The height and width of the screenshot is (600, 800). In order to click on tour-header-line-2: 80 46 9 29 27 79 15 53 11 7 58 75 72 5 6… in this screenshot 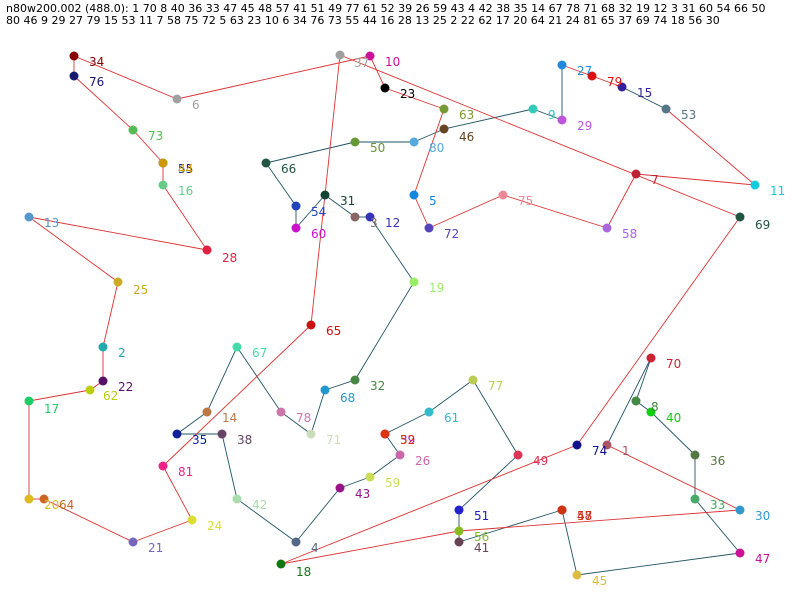, I will do `click(363, 20)`.